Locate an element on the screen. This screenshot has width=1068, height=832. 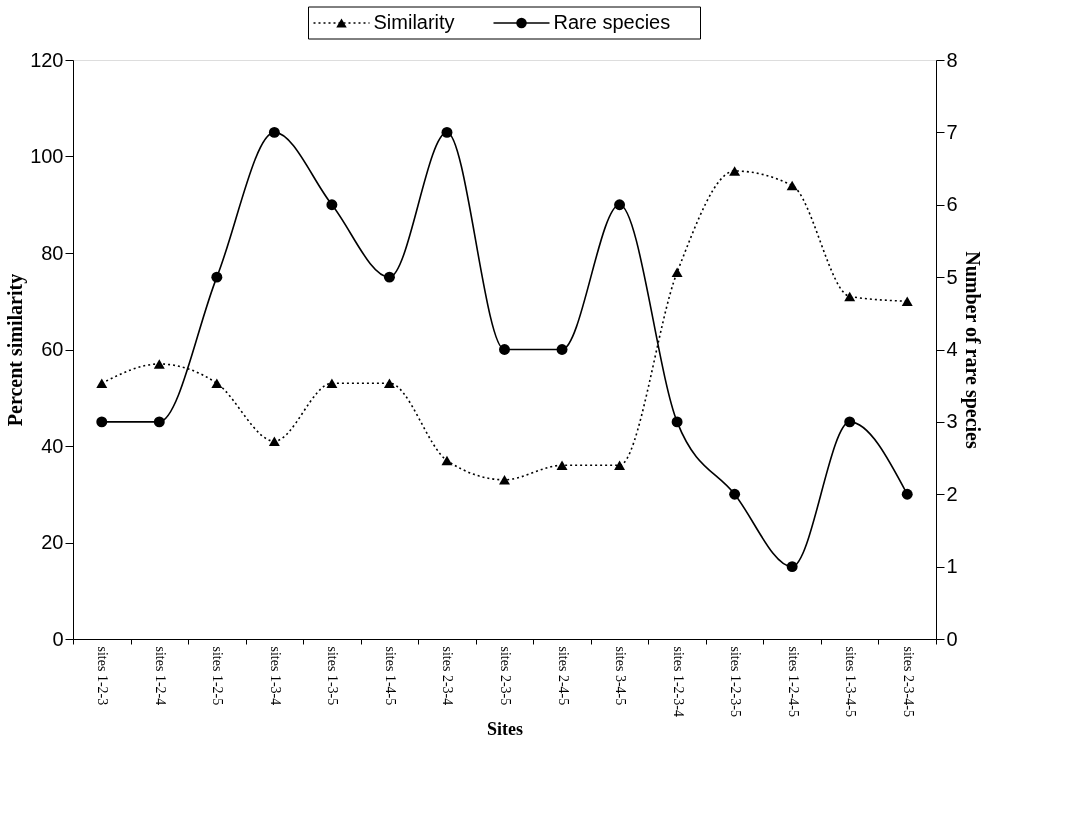
x-tick-label: sites 1-3-4 is located at coordinates (275, 676).